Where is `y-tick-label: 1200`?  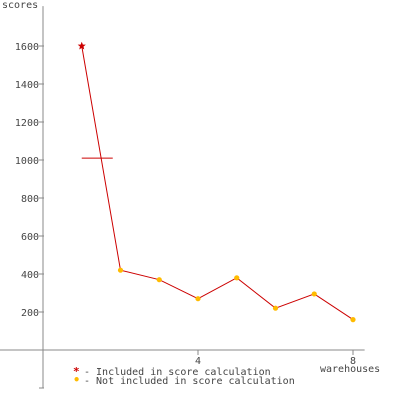 y-tick-label: 1200 is located at coordinates (27, 123).